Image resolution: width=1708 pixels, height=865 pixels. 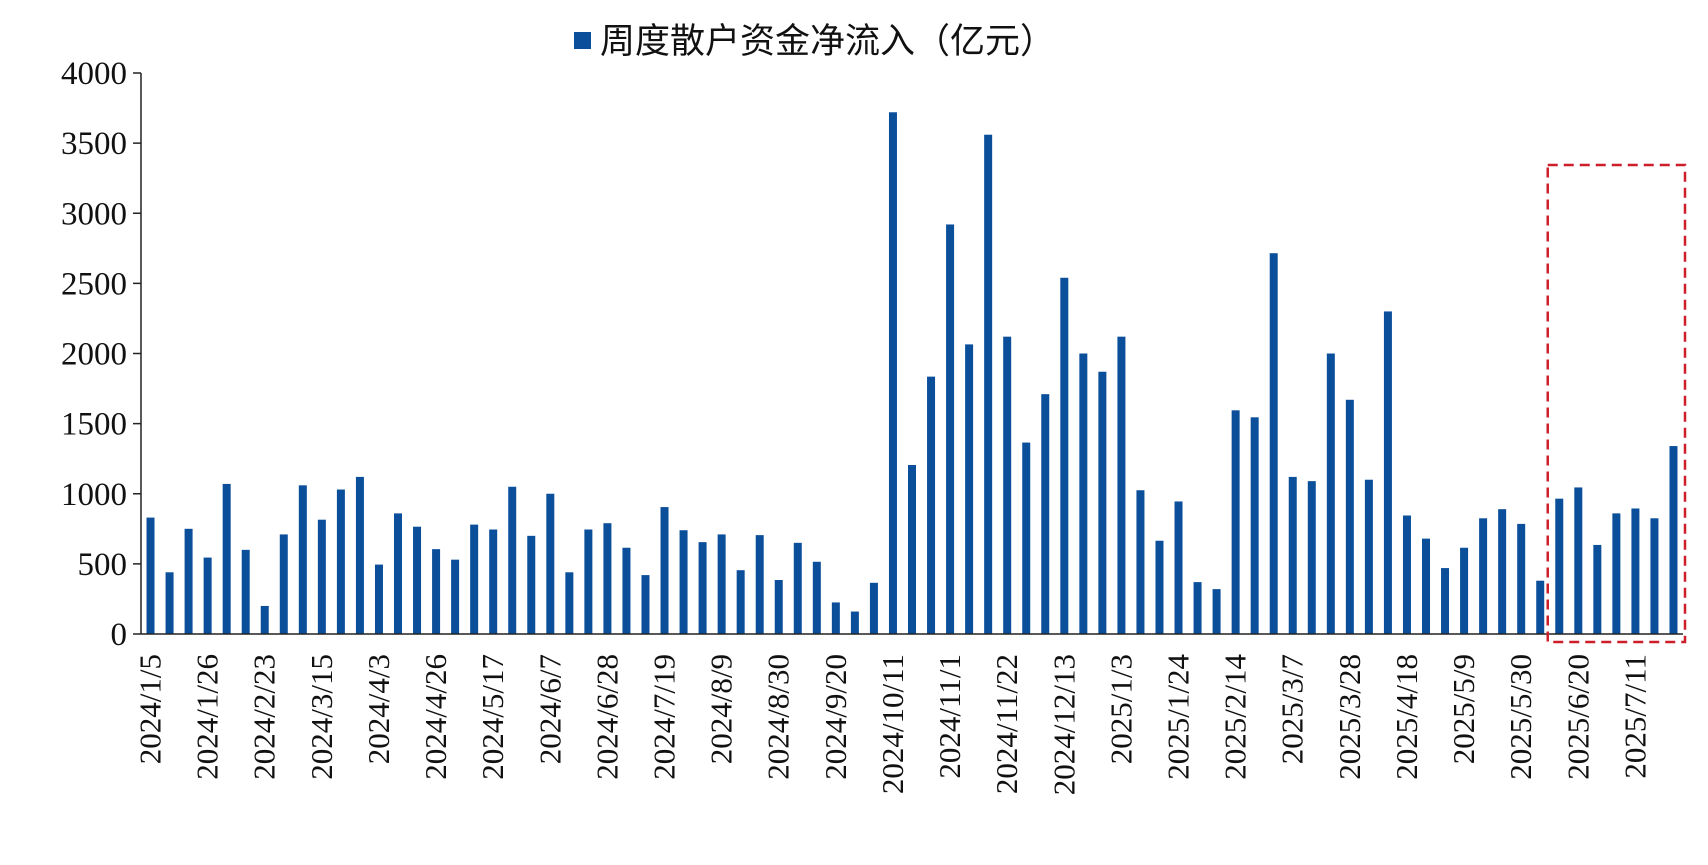 What do you see at coordinates (1349, 717) in the screenshot?
I see `x-tick-label: 2025/3/28` at bounding box center [1349, 717].